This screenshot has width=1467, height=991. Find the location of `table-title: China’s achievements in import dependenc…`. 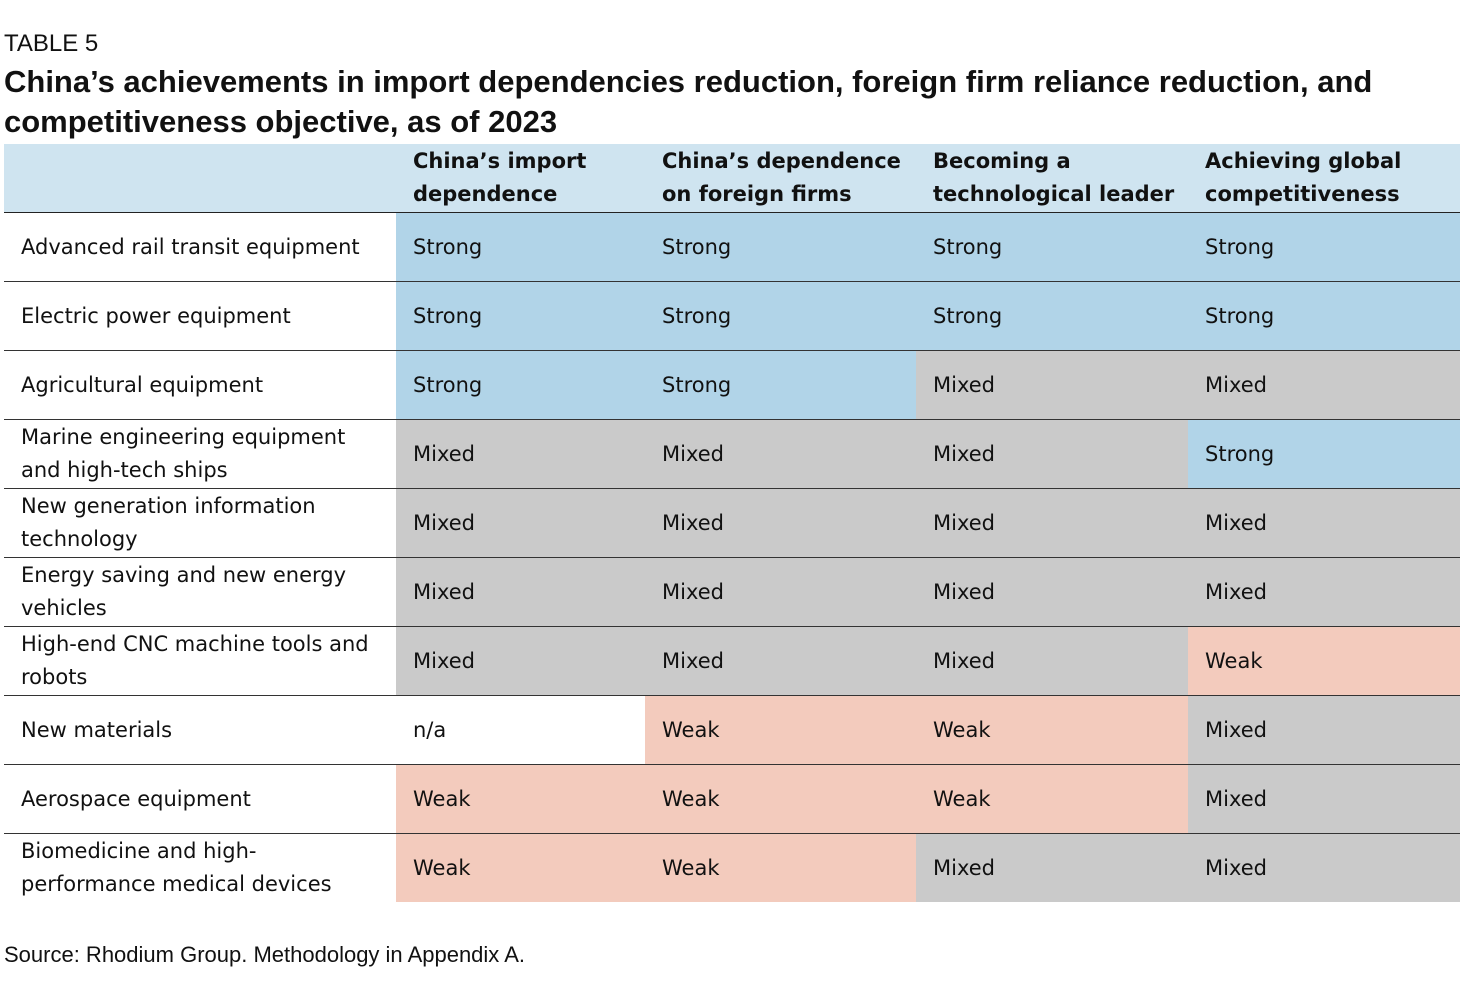

table-title: China’s achievements in import dependenc… is located at coordinates (688, 101).